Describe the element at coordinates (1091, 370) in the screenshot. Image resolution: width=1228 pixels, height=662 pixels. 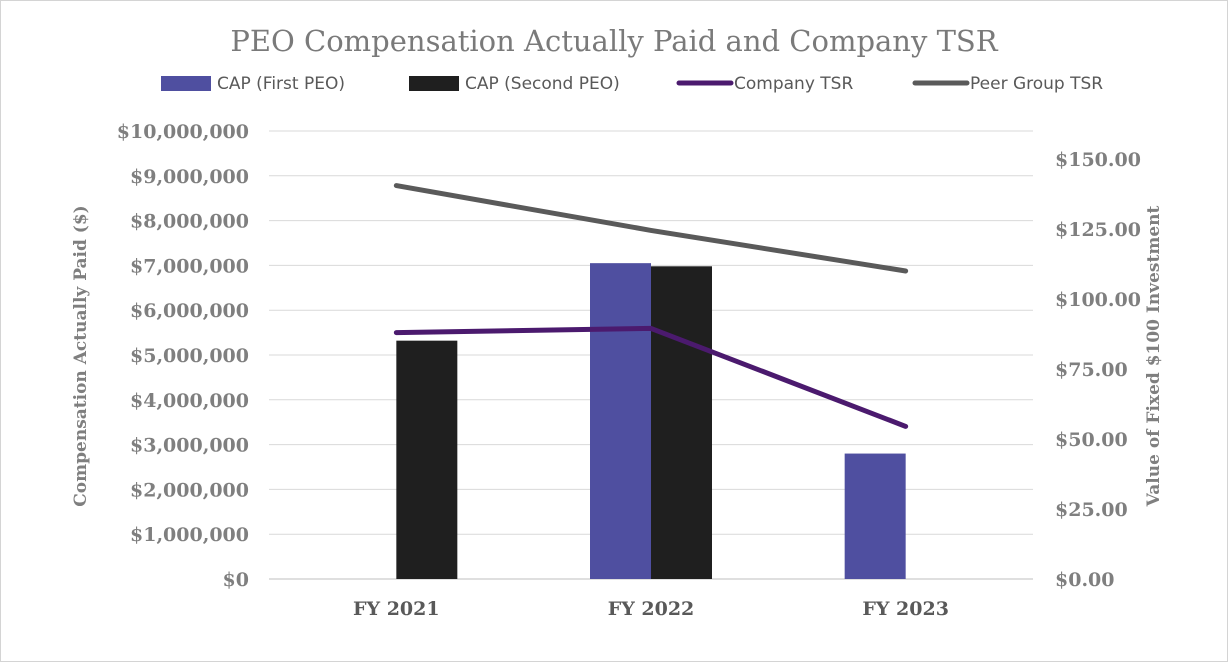
I see `y2-tick-label: $75.00` at that location.